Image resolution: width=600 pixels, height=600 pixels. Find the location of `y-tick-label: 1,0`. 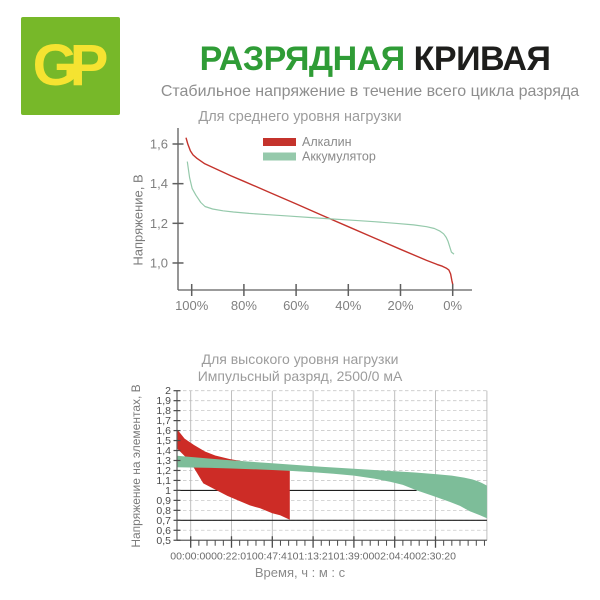

y-tick-label: 1,0 is located at coordinates (159, 262).